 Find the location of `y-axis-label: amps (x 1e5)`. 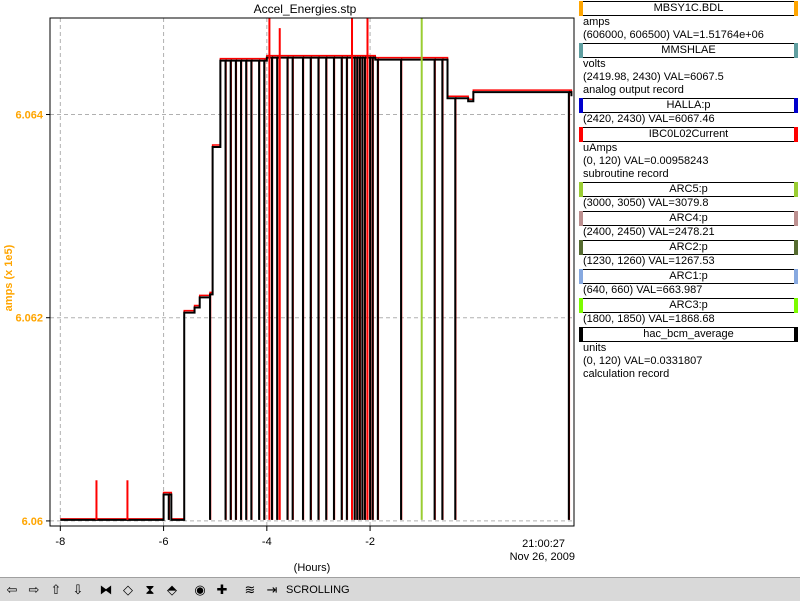

y-axis-label: amps (x 1e5) is located at coordinates (9, 277).